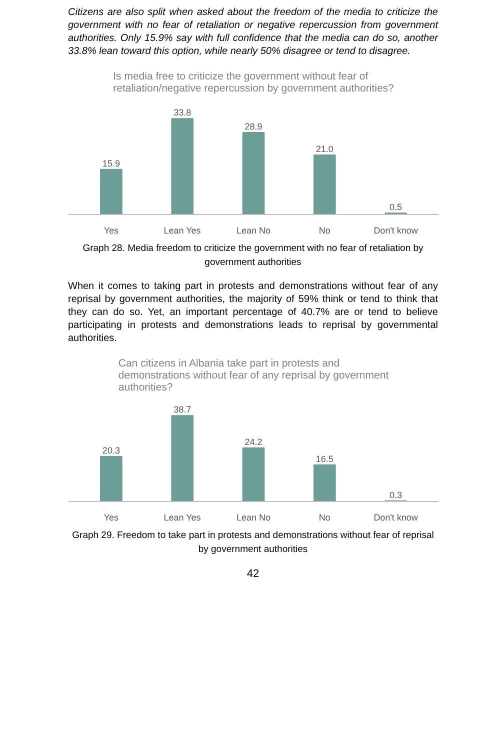 Image resolution: width=504 pixels, height=729 pixels. Describe the element at coordinates (253, 32) in the screenshot. I see `text: Citizens are also split when asked about the freedom of the media to criticize the government with no fear of retaliation or negative repercussion from government authorities. Only 15.9% say with full confidence that the media can do so, another 33.8% lean toward this option, while nearly 50% disagree or tend to disagree.` at that location.